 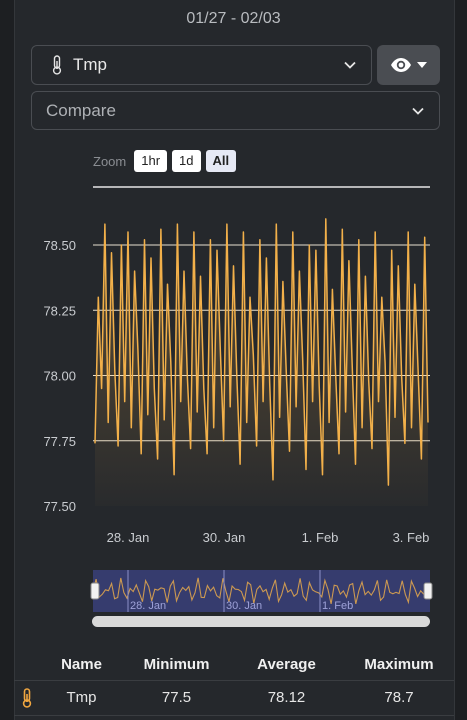 What do you see at coordinates (148, 606) in the screenshot?
I see `navigator-label: 28. Jan` at bounding box center [148, 606].